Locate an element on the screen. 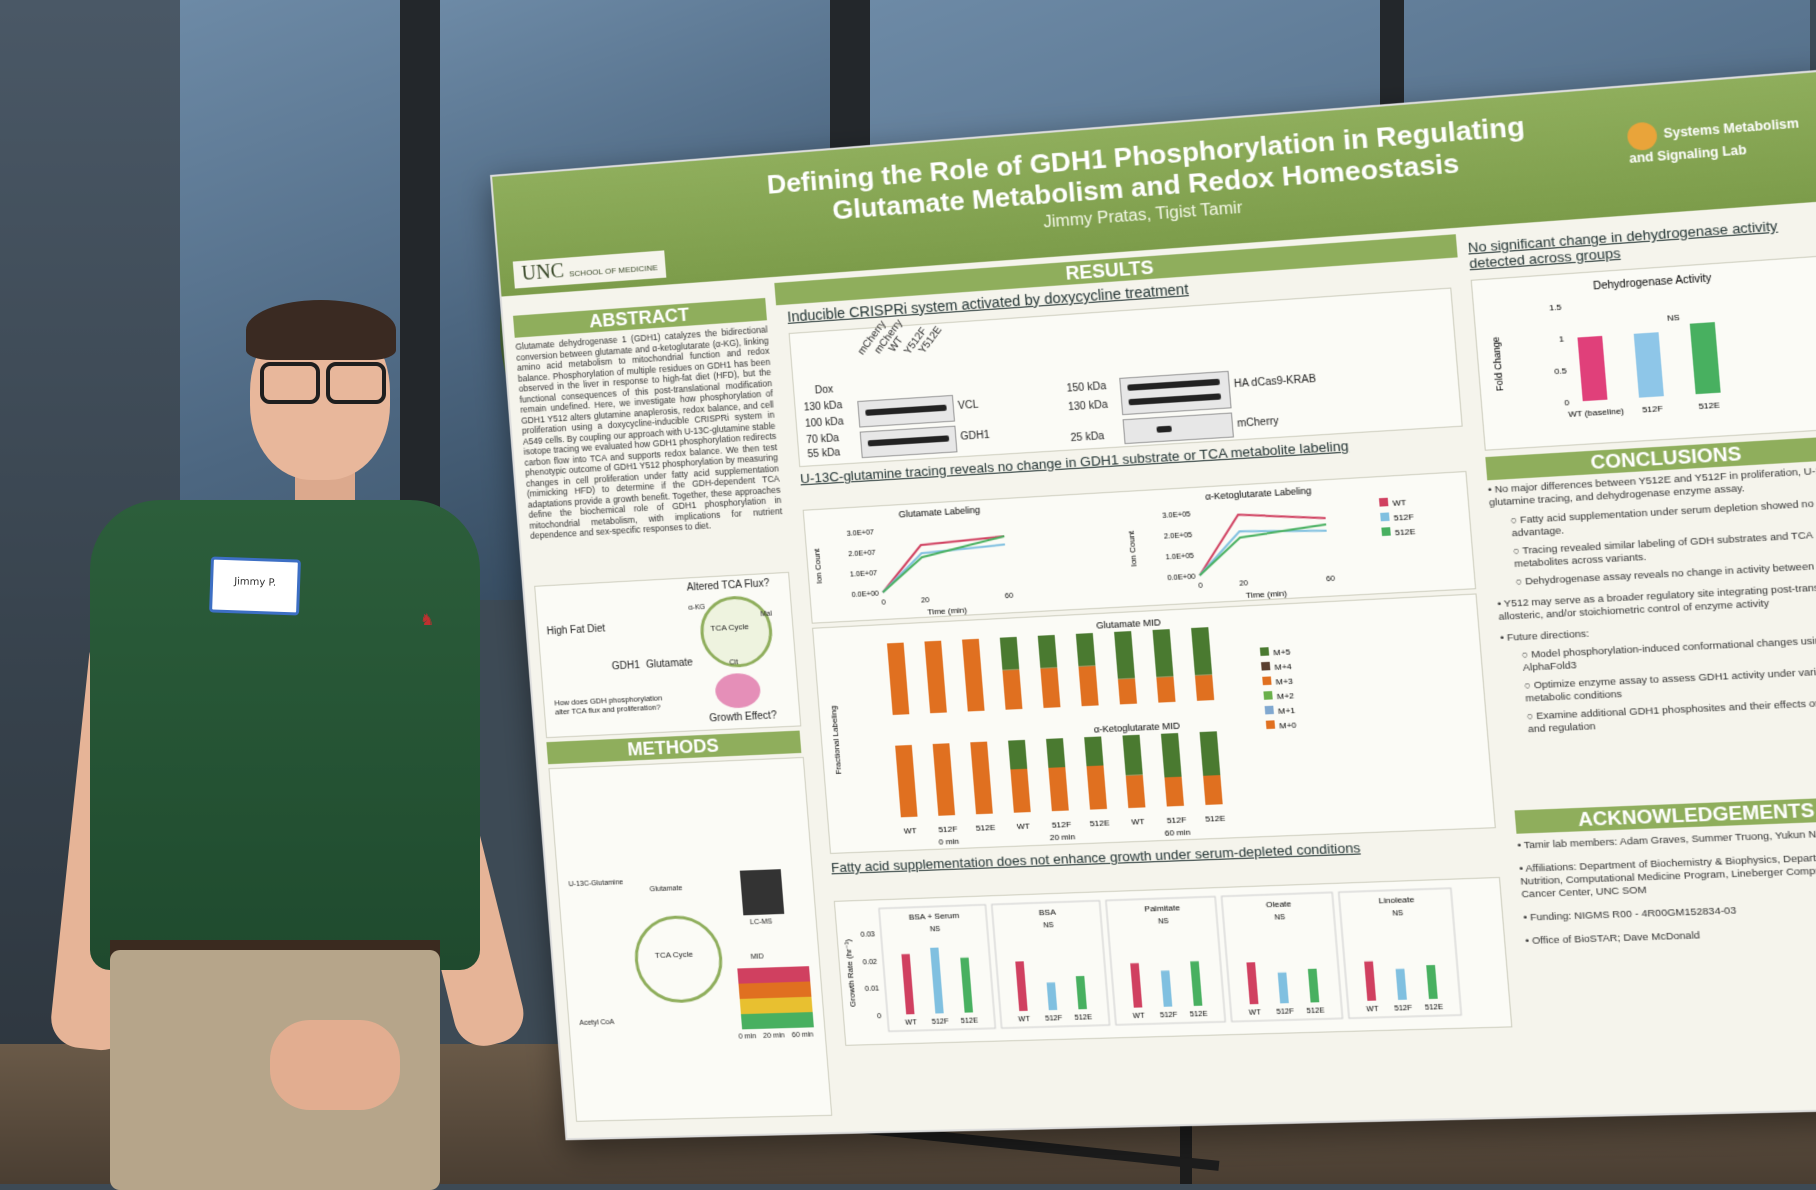  y-tick-label: 3.0E+07 is located at coordinates (861, 533).